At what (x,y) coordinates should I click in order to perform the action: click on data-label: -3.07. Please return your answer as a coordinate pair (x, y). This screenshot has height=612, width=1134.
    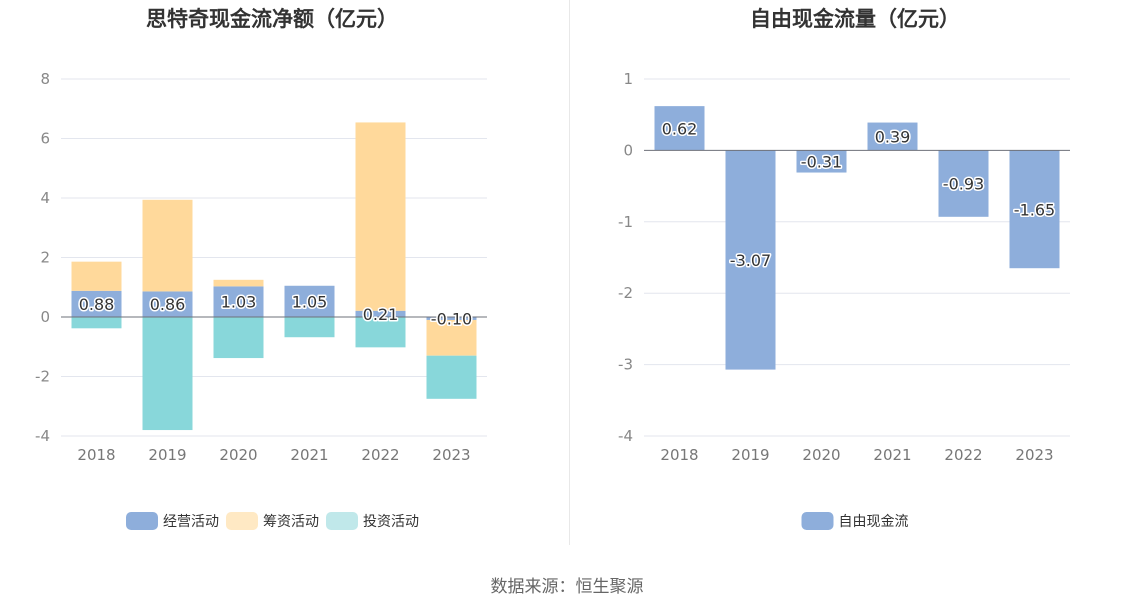
    Looking at the image, I should click on (750, 260).